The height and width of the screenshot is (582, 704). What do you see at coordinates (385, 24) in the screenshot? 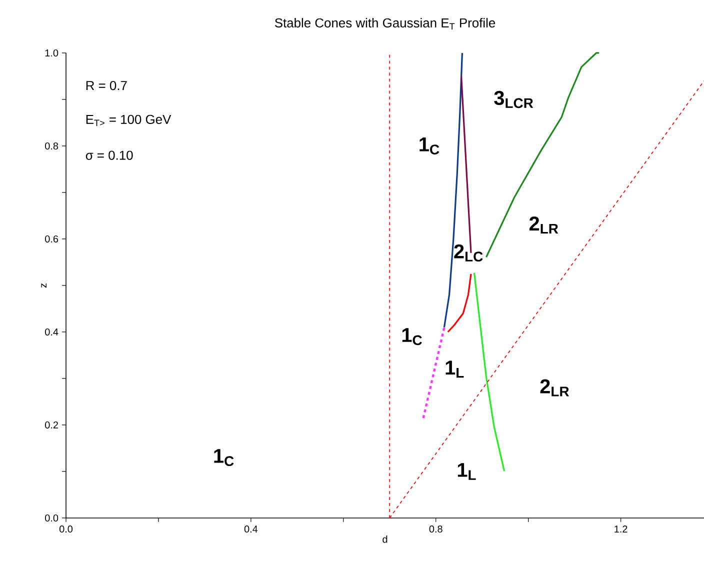
I see `chart-title: Stable Cones with Gaussian E$_{T}$ Profile` at bounding box center [385, 24].